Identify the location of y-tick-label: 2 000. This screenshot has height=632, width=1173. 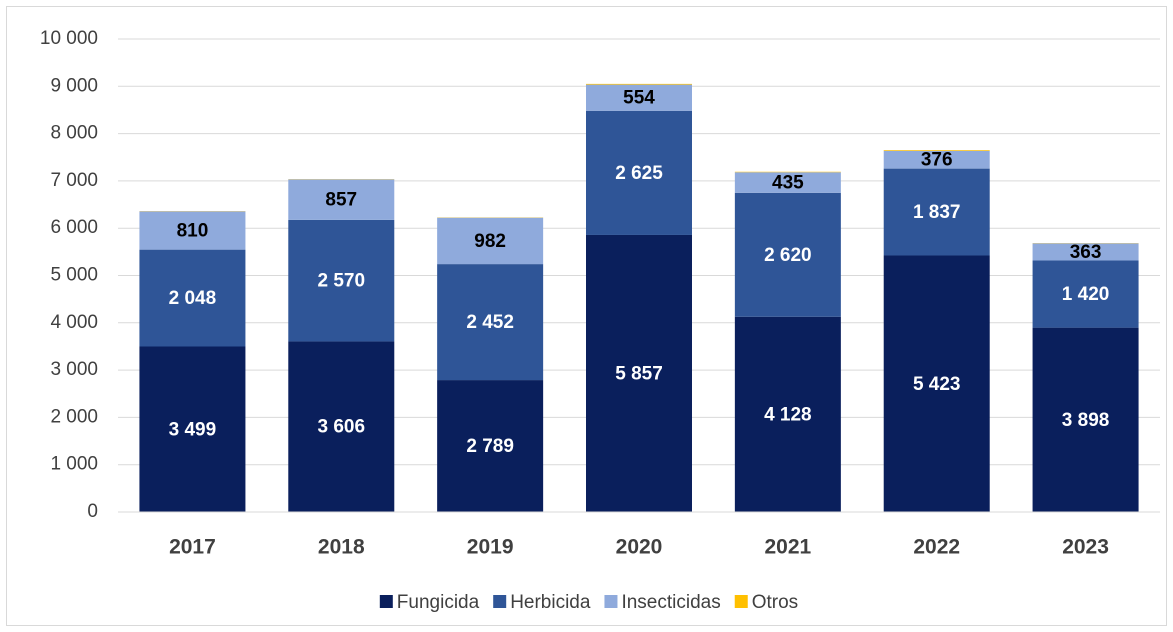
(74, 416).